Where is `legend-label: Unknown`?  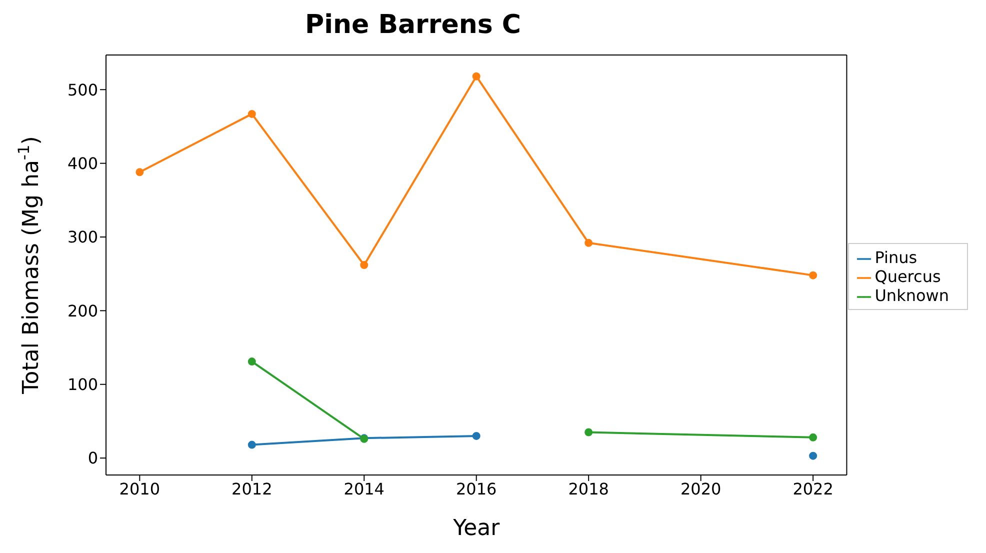 legend-label: Unknown is located at coordinates (911, 295).